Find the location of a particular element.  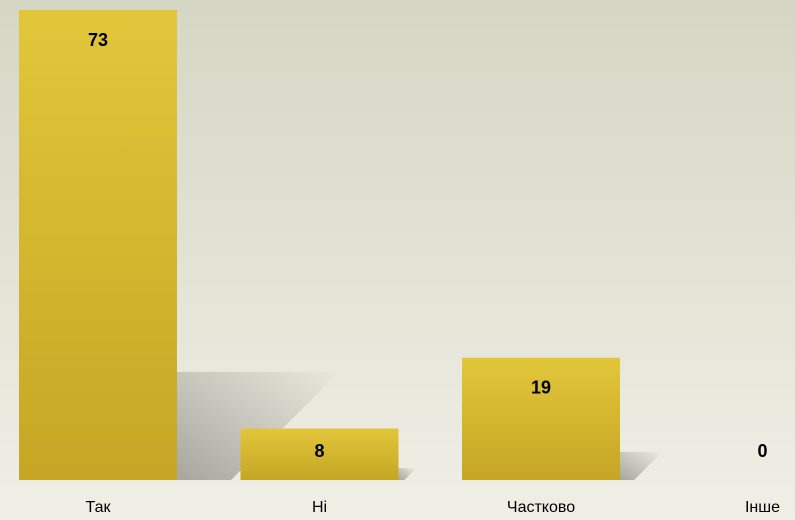

value-label: 73 is located at coordinates (98, 40).